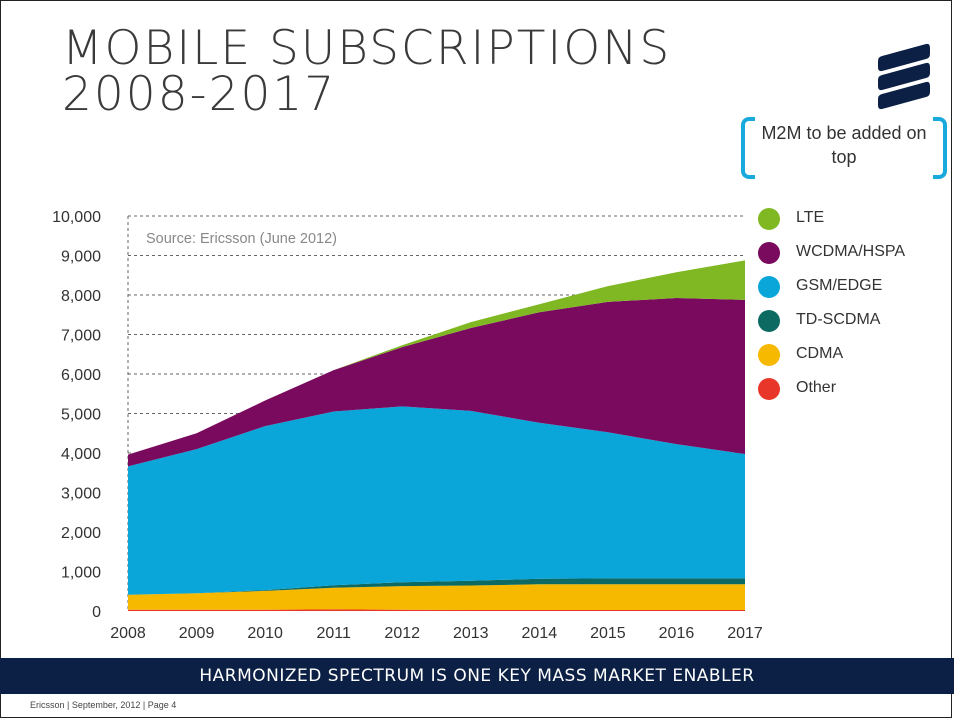  What do you see at coordinates (810, 217) in the screenshot?
I see `legend-label: LTE` at bounding box center [810, 217].